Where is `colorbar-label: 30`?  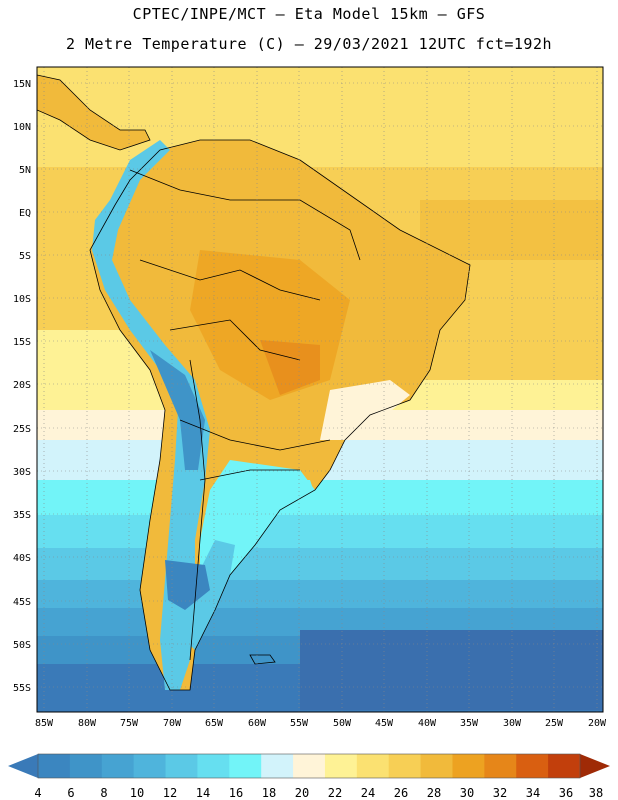 colorbar-label: 30 is located at coordinates (467, 793).